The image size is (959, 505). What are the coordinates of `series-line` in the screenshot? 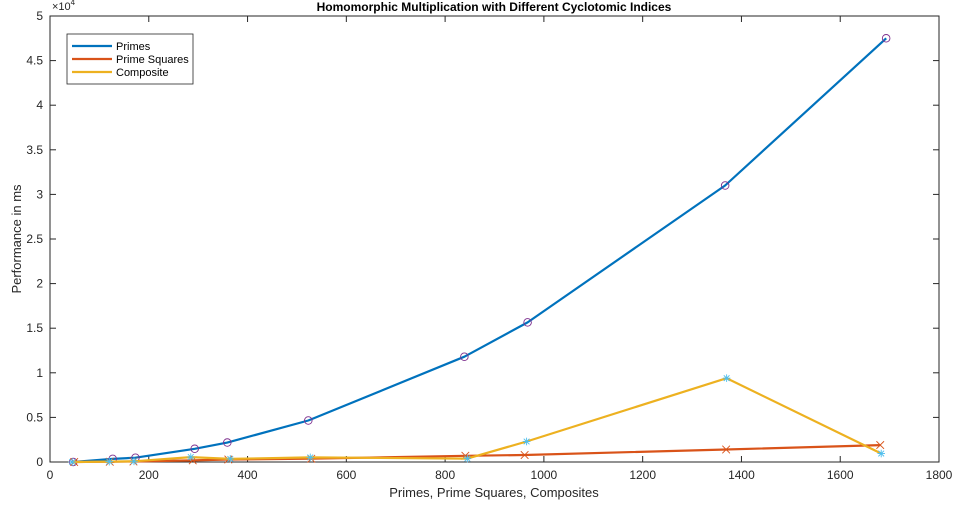 It's located at (477, 420).